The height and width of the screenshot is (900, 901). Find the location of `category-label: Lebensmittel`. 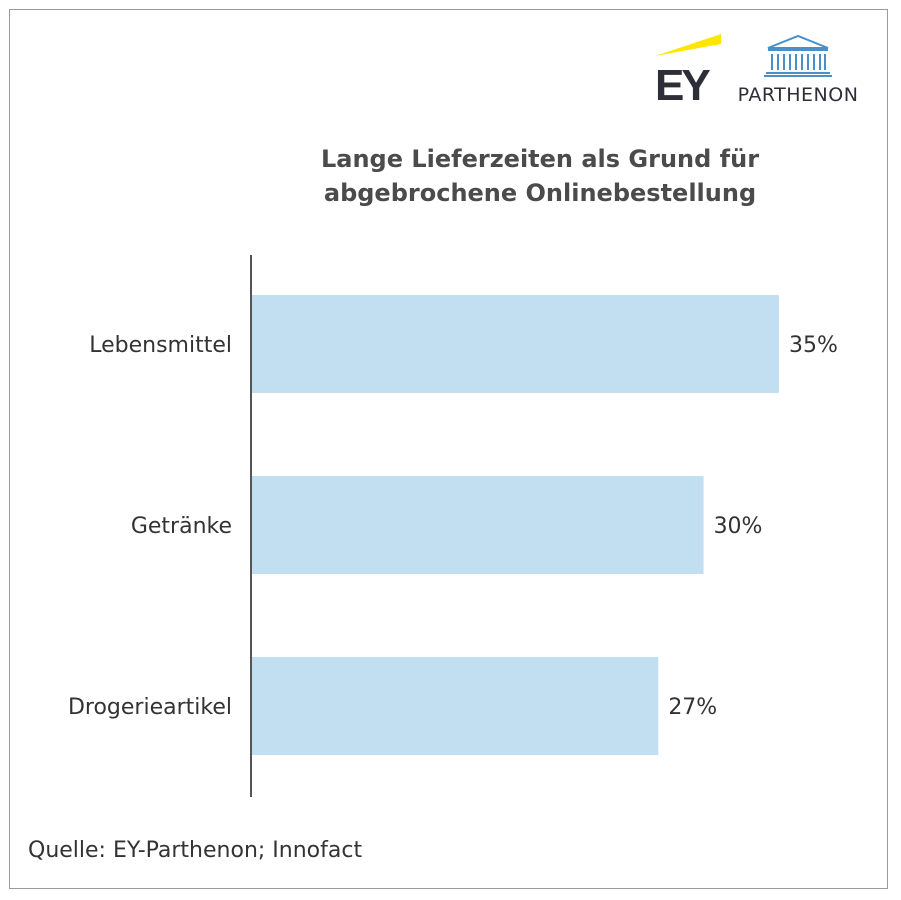

category-label: Lebensmittel is located at coordinates (160, 345).